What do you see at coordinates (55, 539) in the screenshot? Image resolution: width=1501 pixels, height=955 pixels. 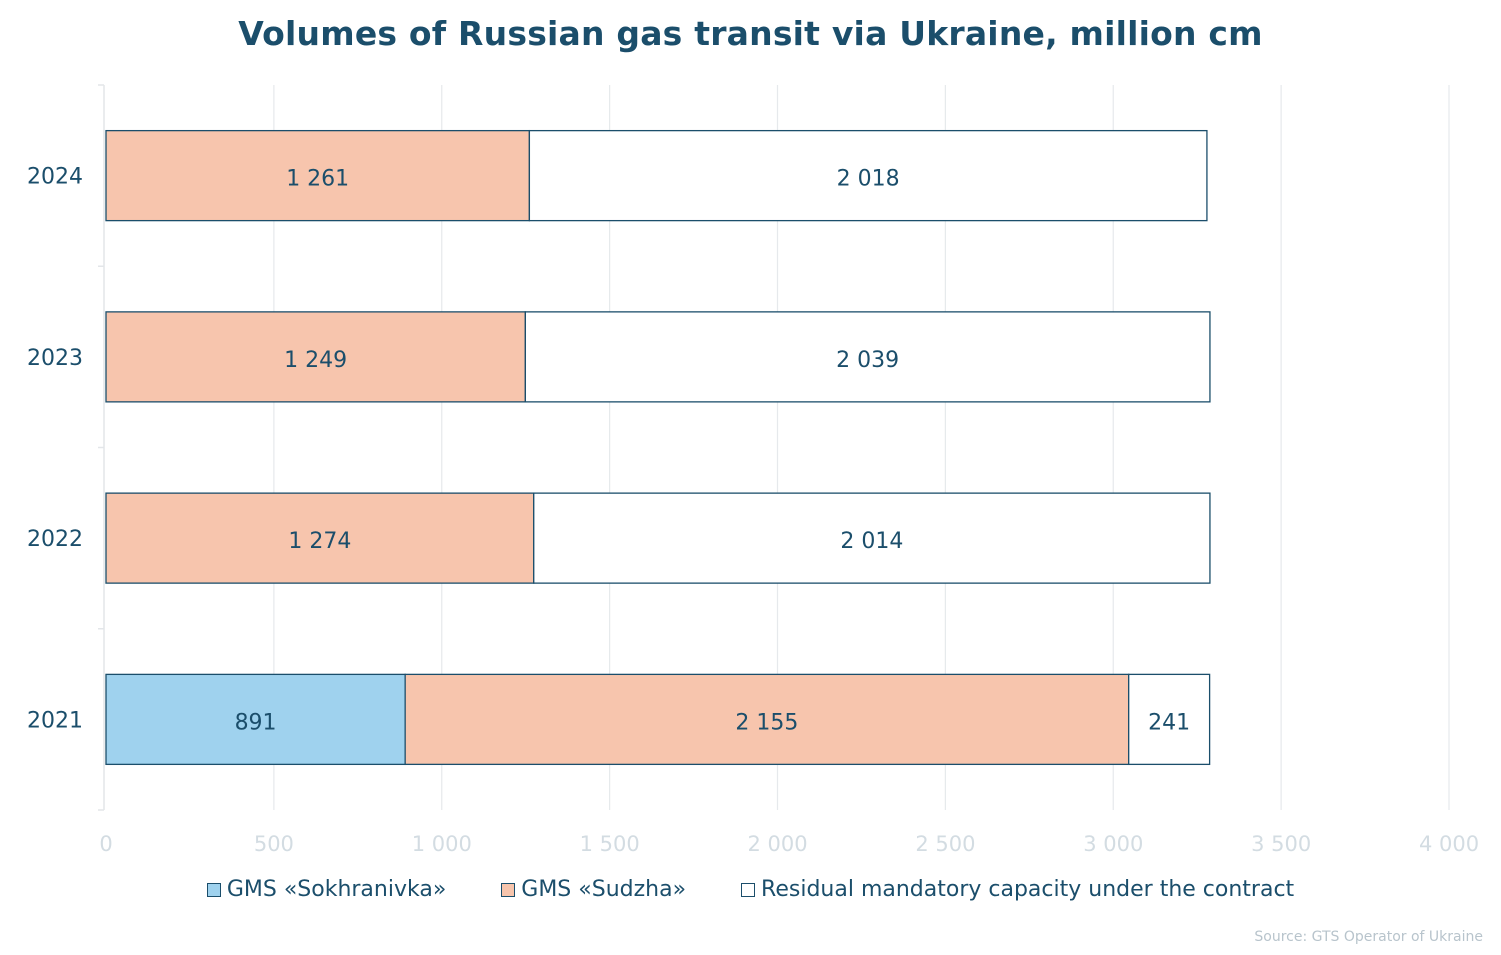 I see `category-label: 2022` at bounding box center [55, 539].